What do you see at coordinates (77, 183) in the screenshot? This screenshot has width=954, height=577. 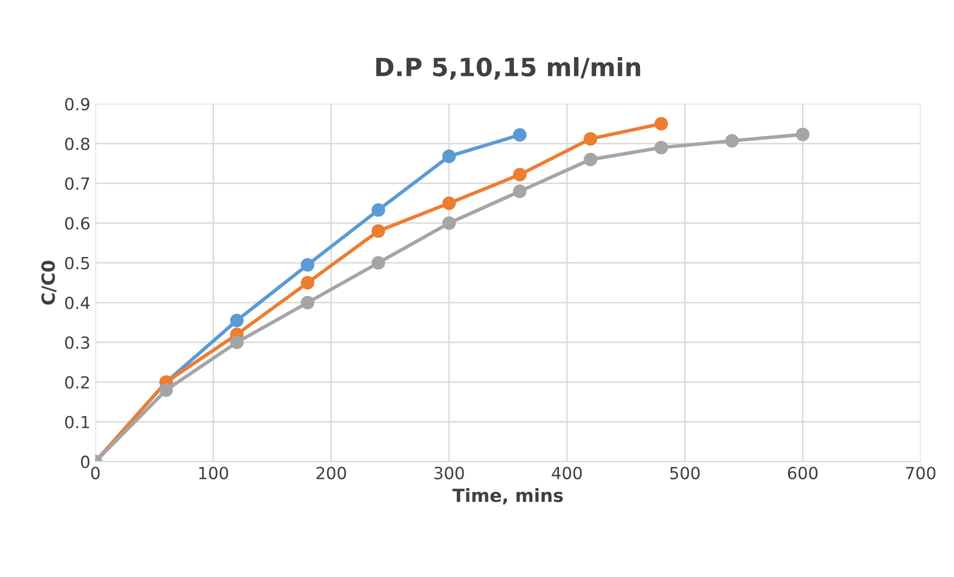 I see `y-tick-label: 0.7` at bounding box center [77, 183].